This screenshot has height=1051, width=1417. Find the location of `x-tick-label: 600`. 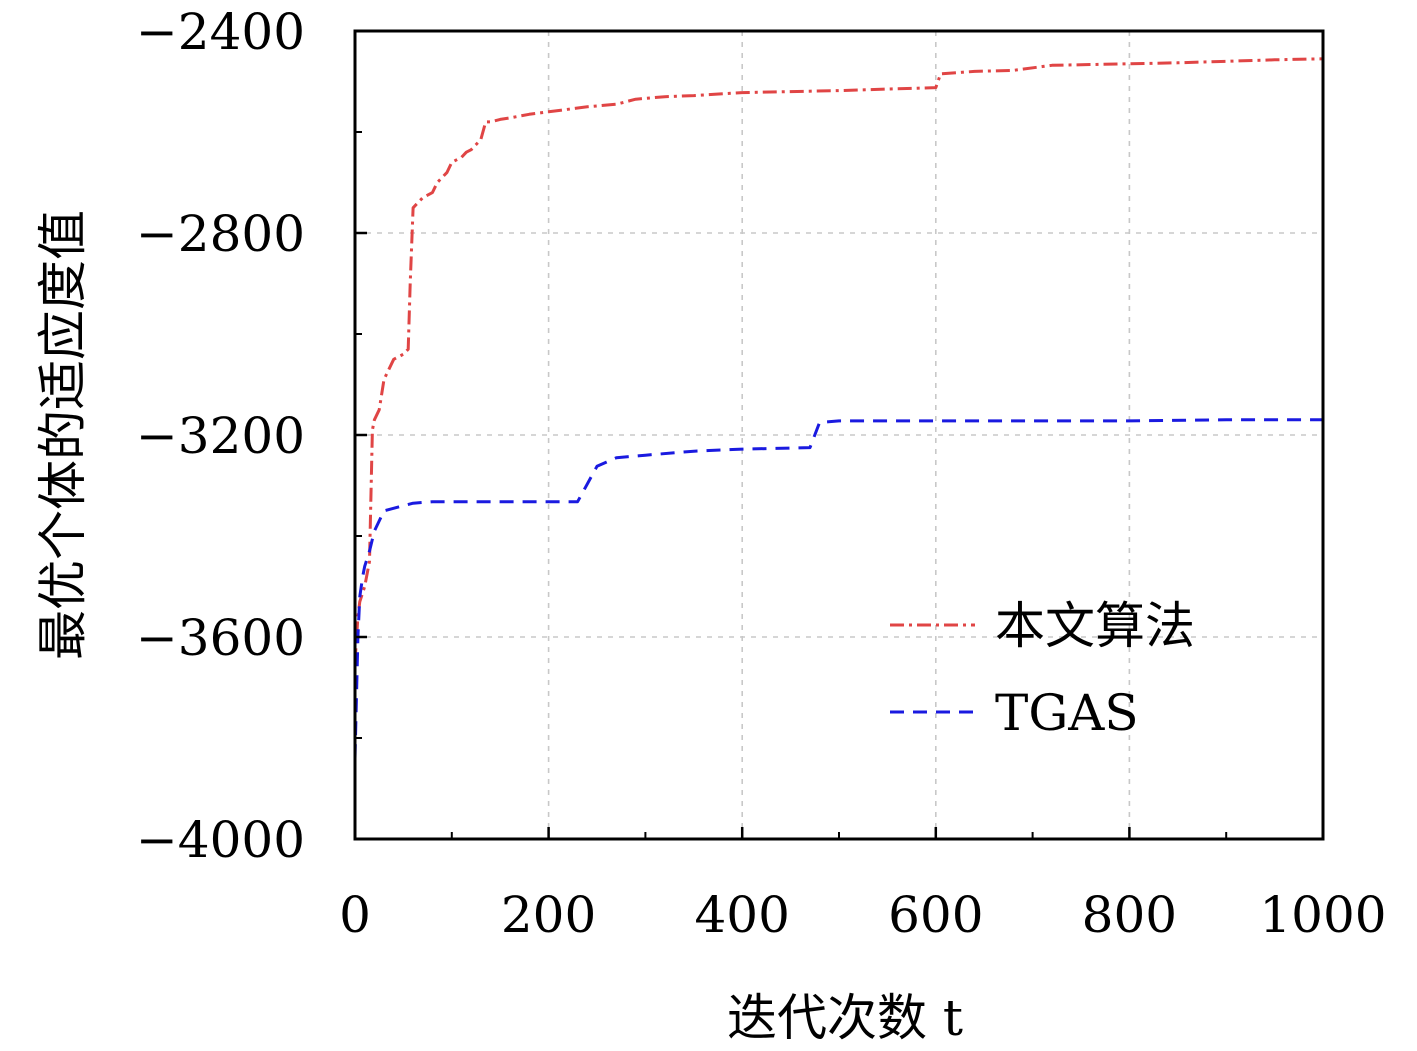

x-tick-label: 600 is located at coordinates (935, 915).